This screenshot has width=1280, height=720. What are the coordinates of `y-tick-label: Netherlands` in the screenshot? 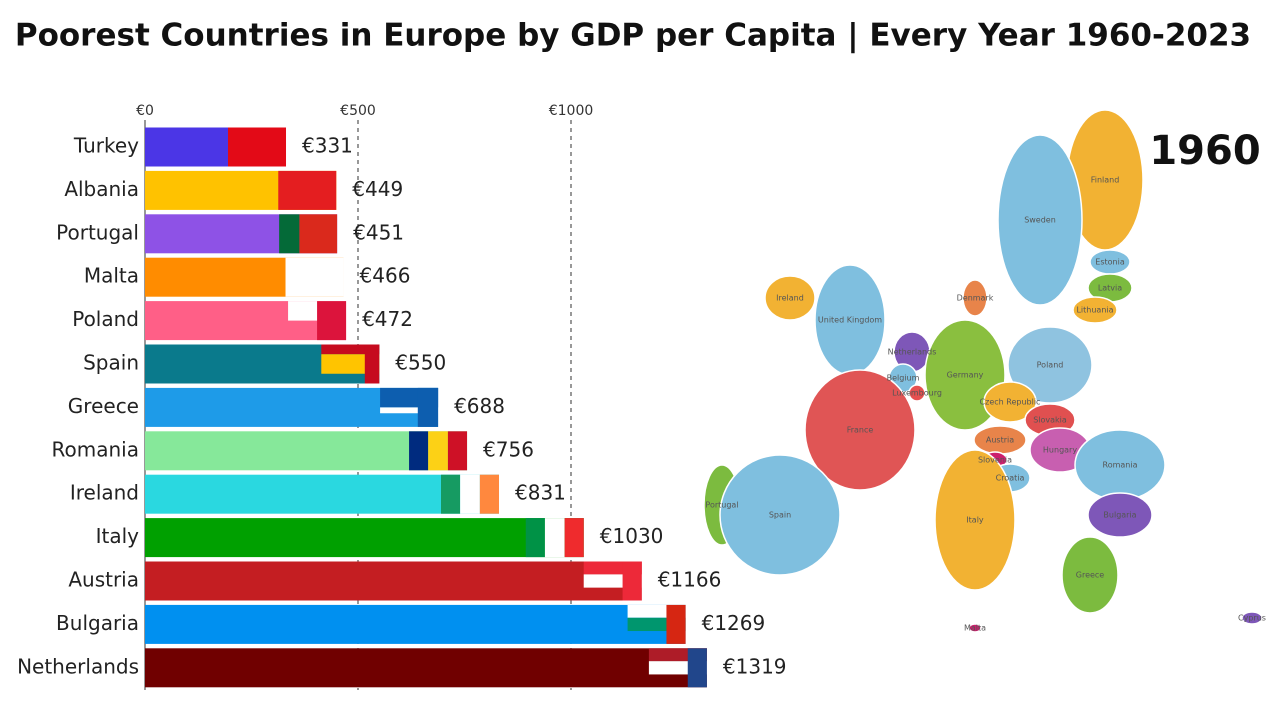 It's located at (78, 666).